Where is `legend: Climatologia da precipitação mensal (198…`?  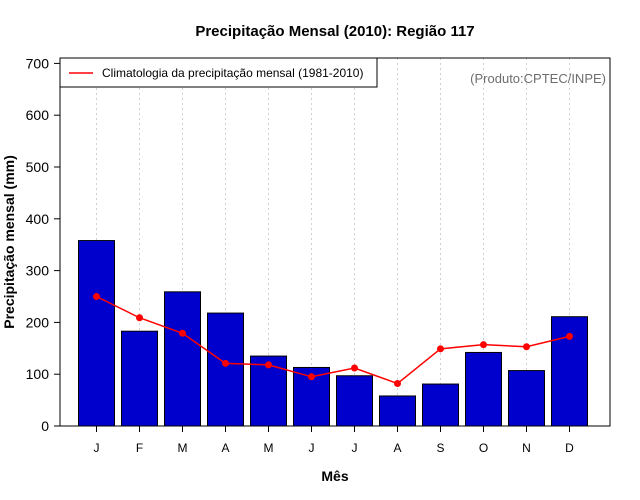
legend: Climatologia da precipitação mensal (198… is located at coordinates (218, 72).